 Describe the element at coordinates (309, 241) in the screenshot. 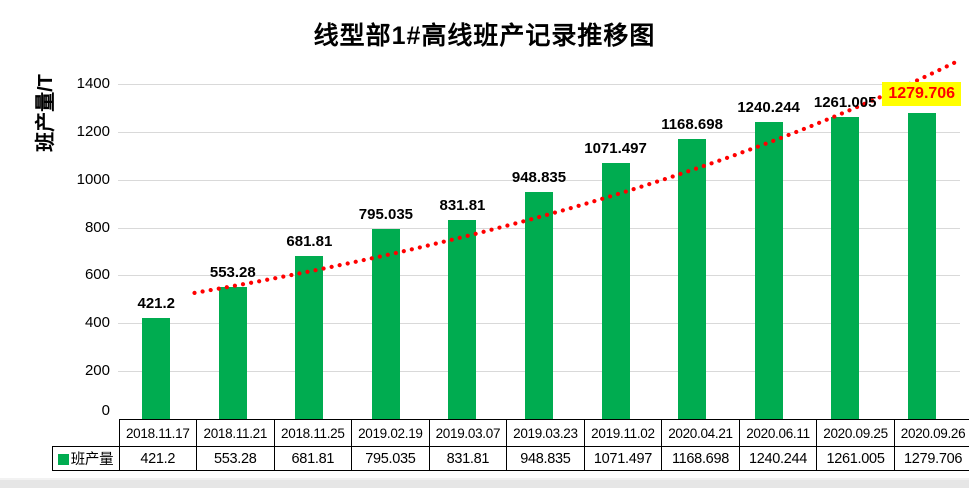

I see `bar-value-label: 681.81` at that location.